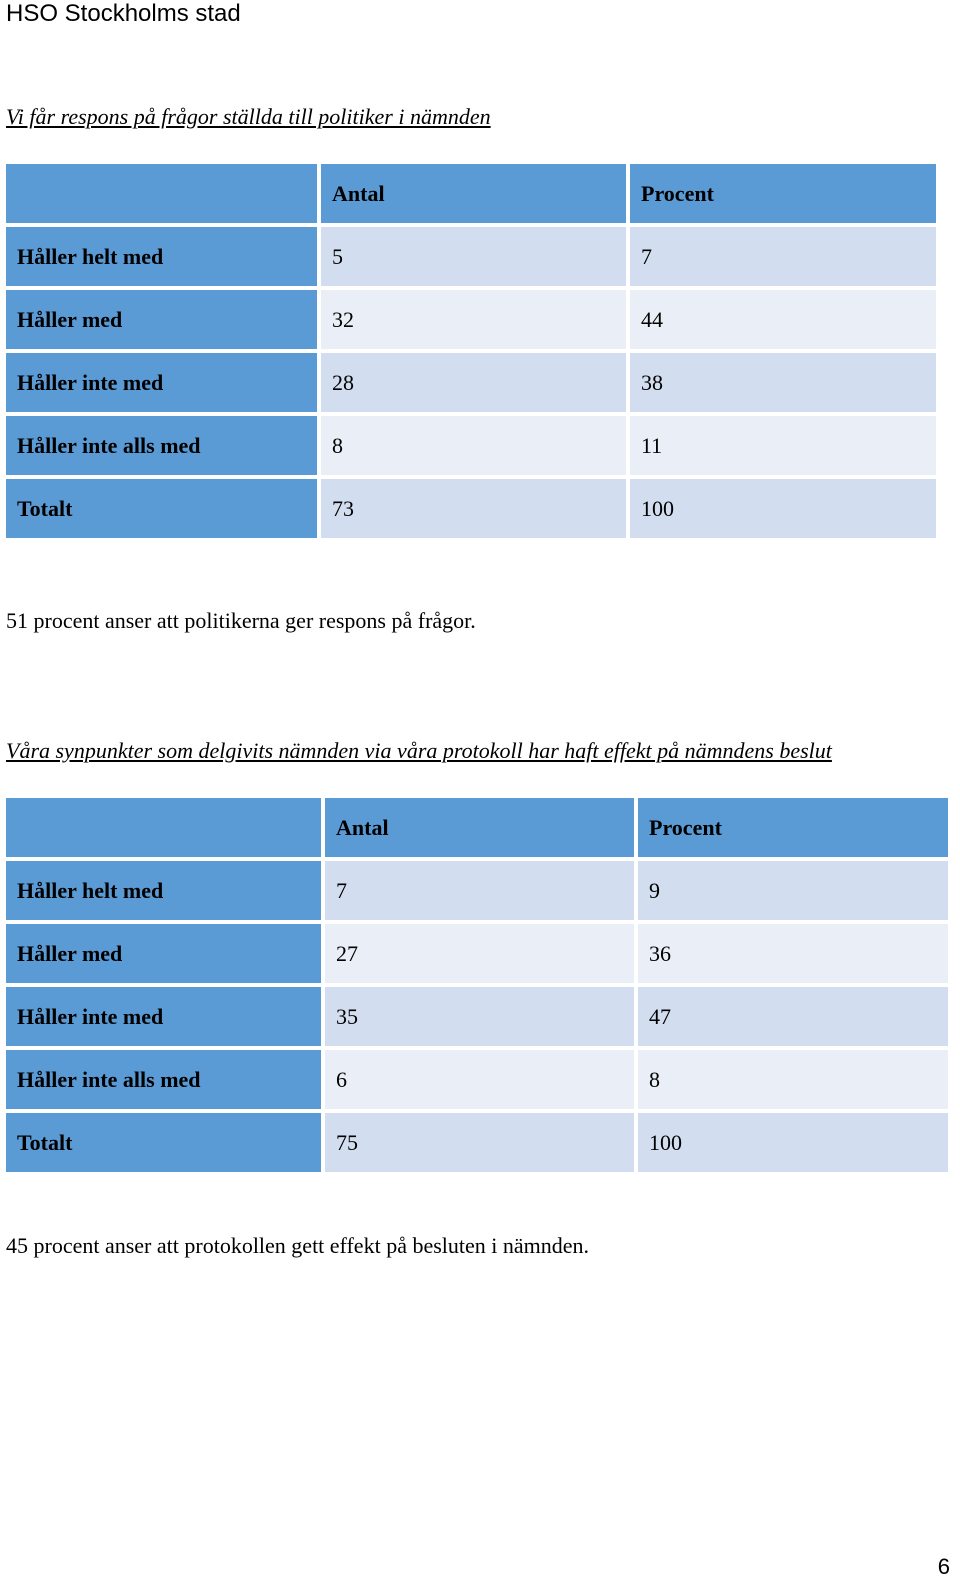 The height and width of the screenshot is (1591, 960). Describe the element at coordinates (479, 953) in the screenshot. I see `antal-cell: 27` at that location.